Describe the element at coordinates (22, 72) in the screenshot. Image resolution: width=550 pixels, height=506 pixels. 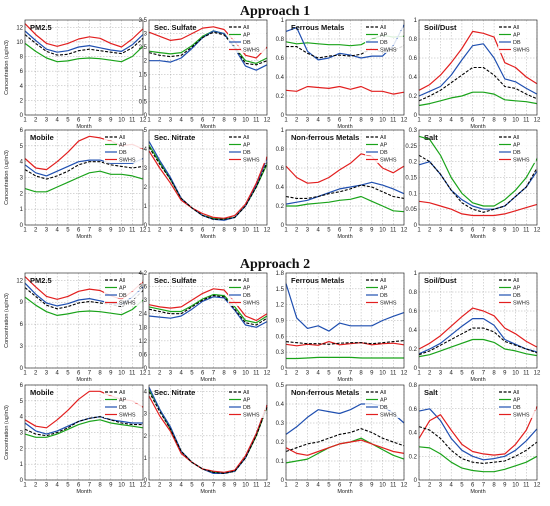
I see `y-tick-label: 6` at that location.